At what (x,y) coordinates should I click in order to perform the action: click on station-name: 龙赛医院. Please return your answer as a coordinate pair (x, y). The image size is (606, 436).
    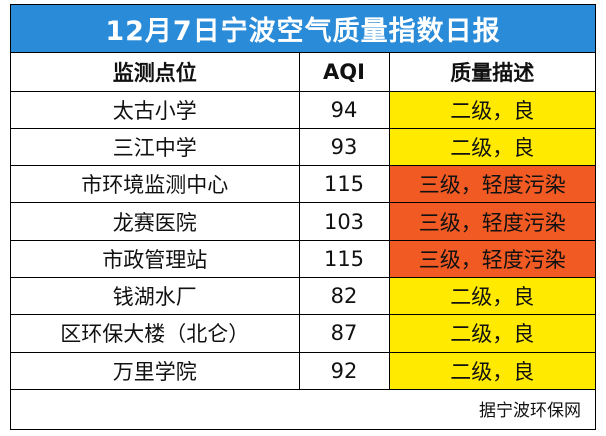
    Looking at the image, I should click on (155, 221).